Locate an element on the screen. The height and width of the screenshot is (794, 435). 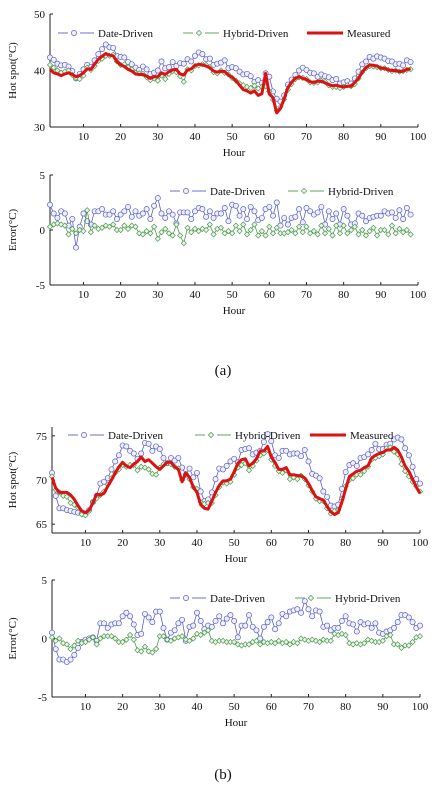
x-tick-label: 100 is located at coordinates (420, 707).